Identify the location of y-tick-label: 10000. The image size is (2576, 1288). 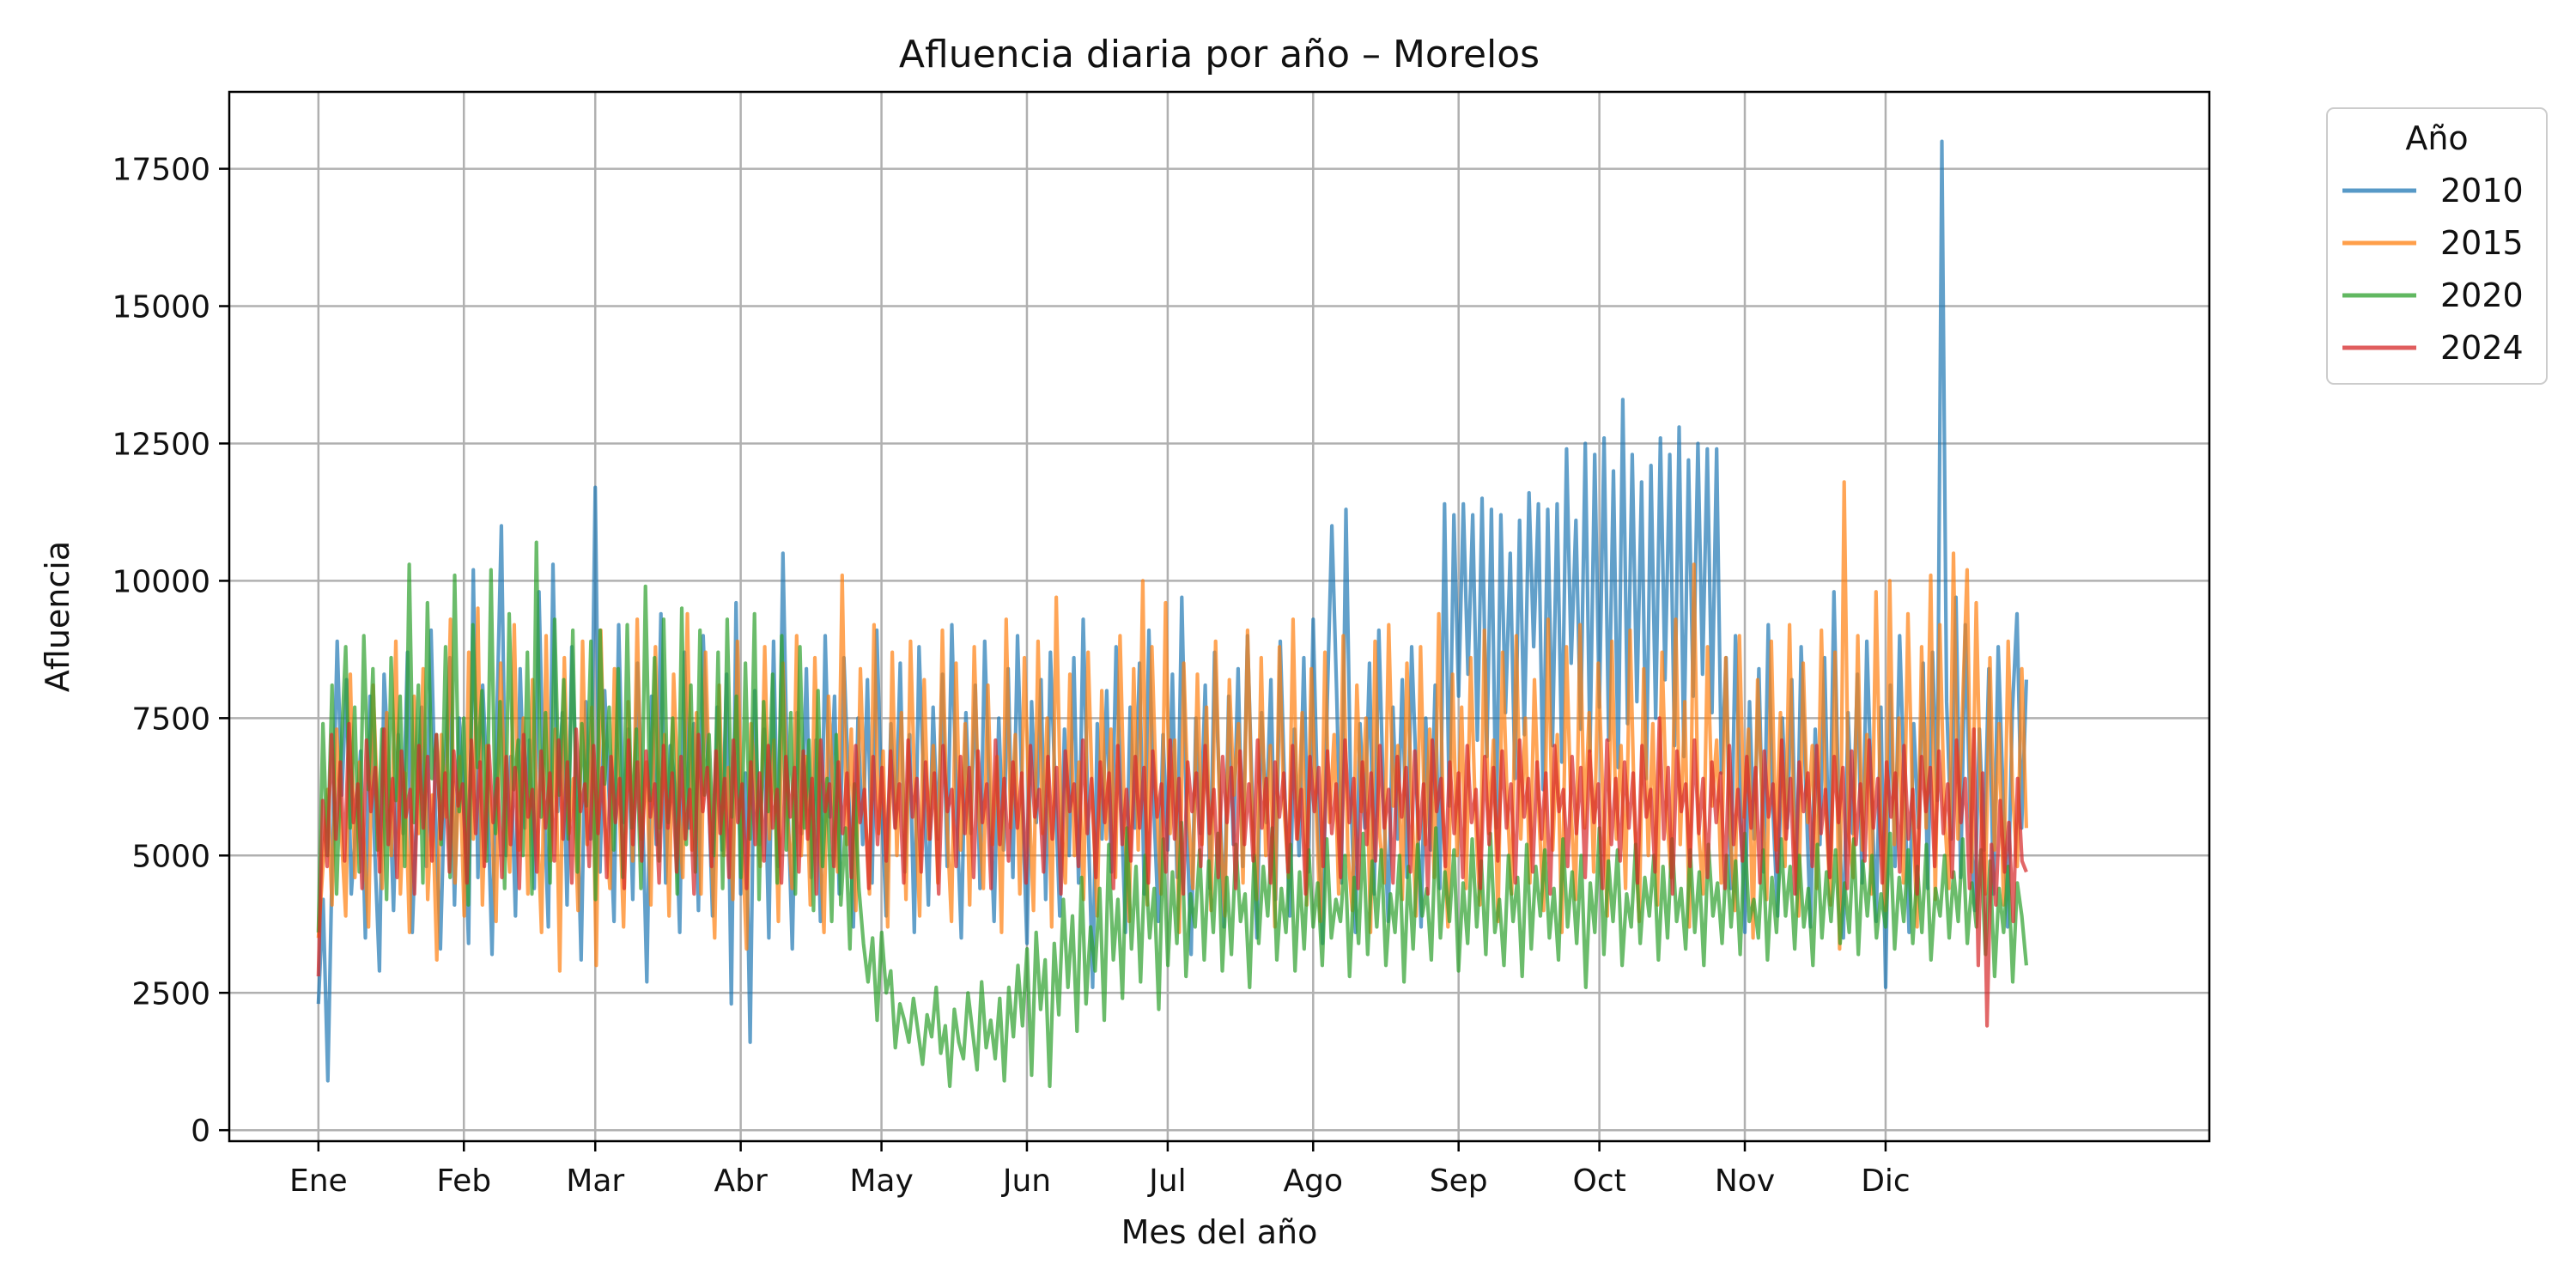
(161, 581).